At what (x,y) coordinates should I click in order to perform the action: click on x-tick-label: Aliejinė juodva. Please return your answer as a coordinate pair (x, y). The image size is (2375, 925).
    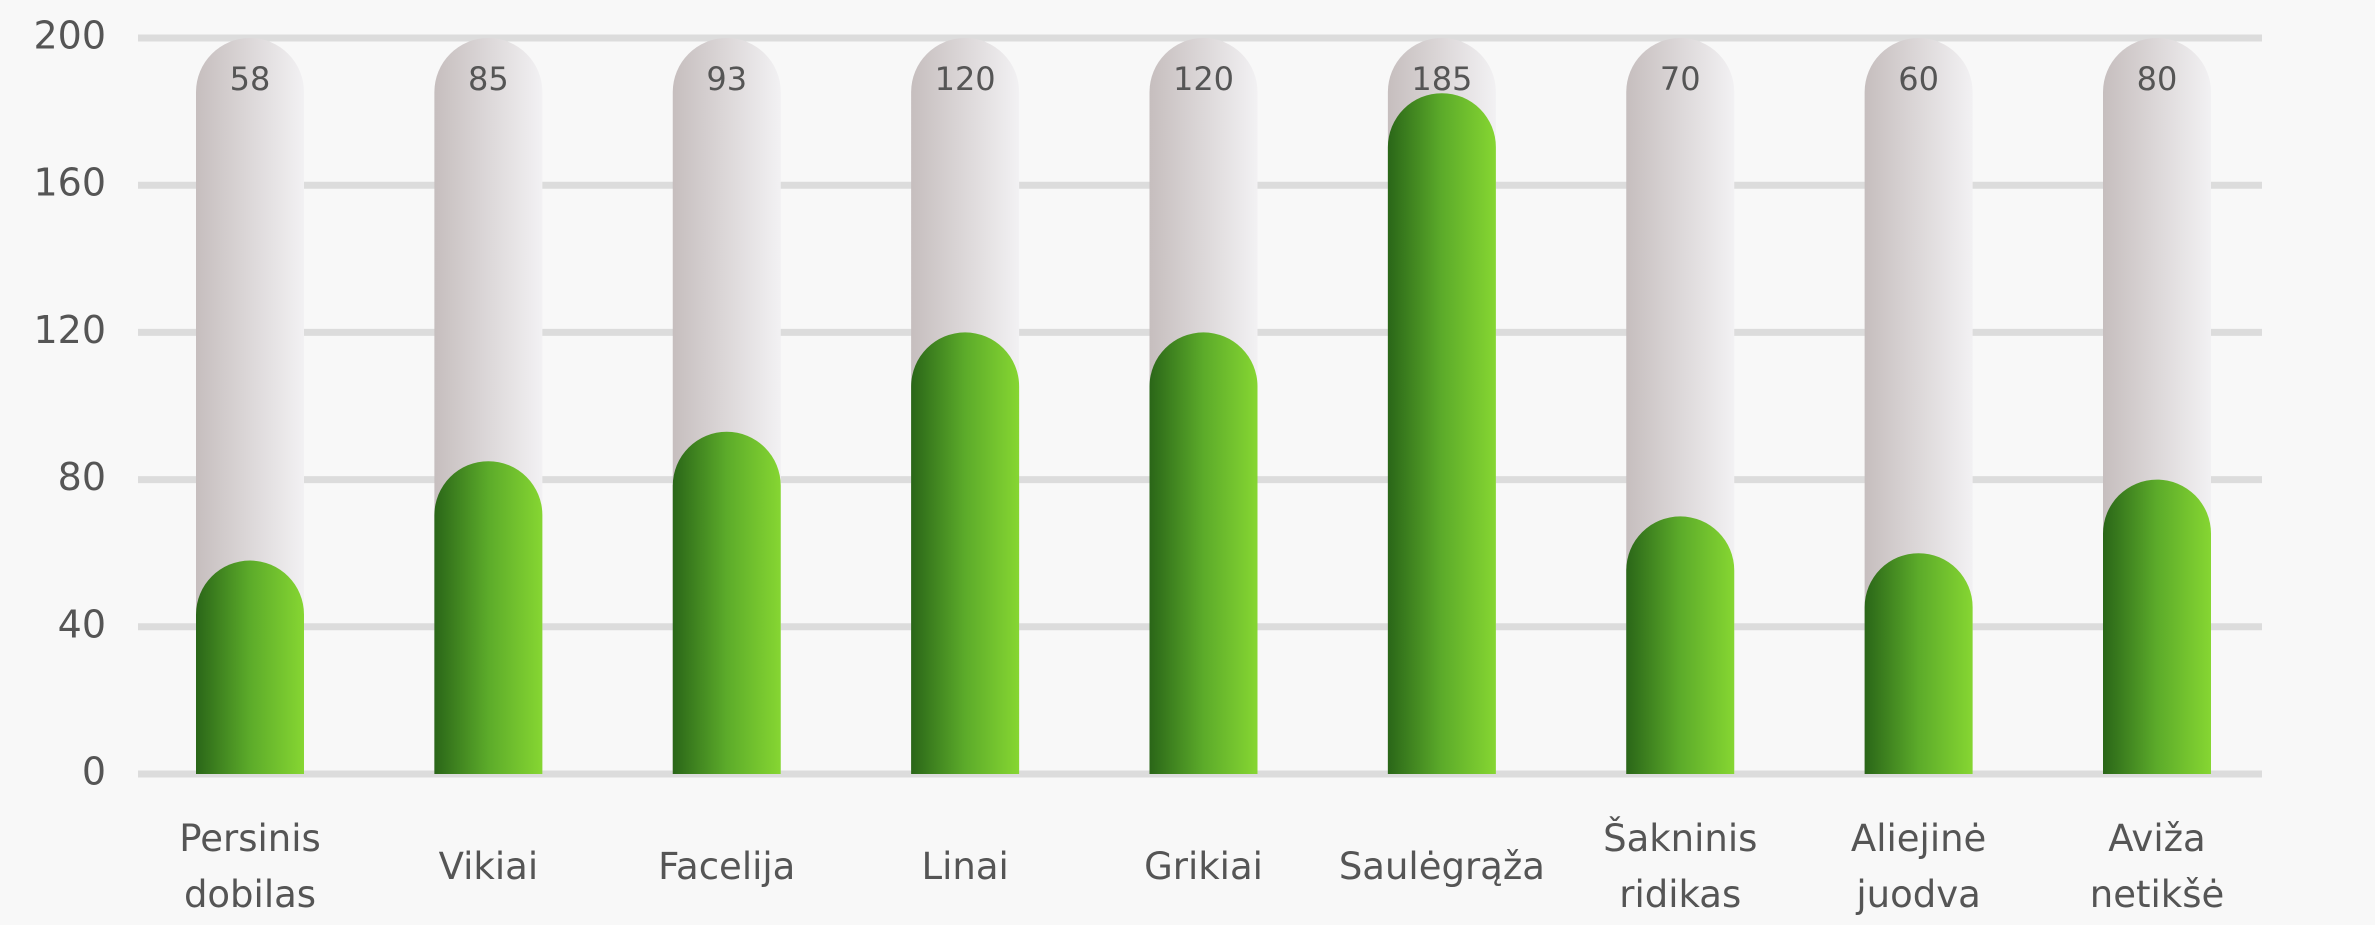
    Looking at the image, I should click on (1918, 866).